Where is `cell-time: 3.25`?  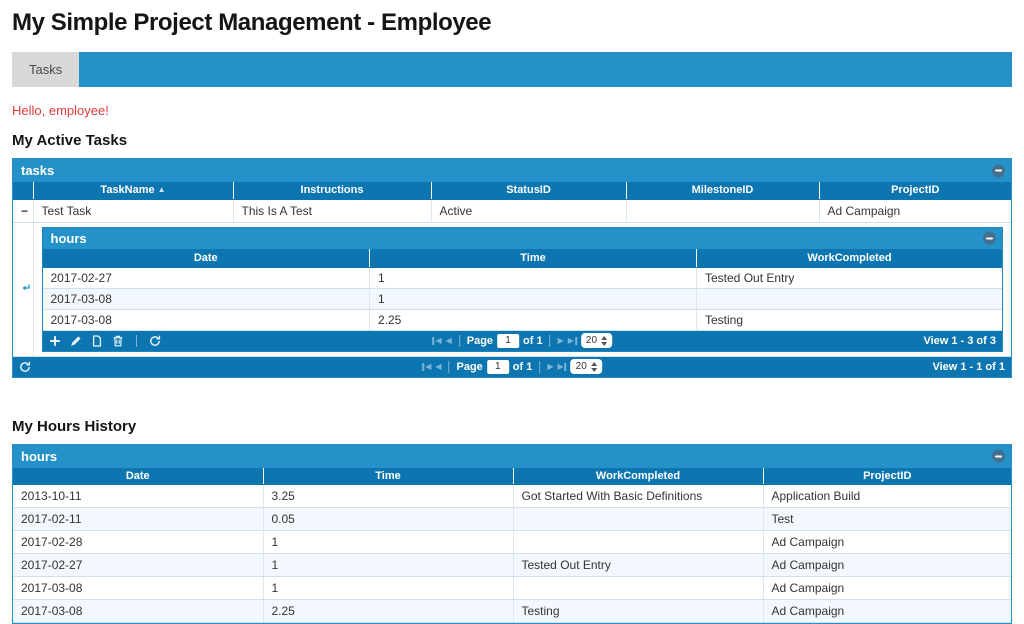 cell-time: 3.25 is located at coordinates (388, 496).